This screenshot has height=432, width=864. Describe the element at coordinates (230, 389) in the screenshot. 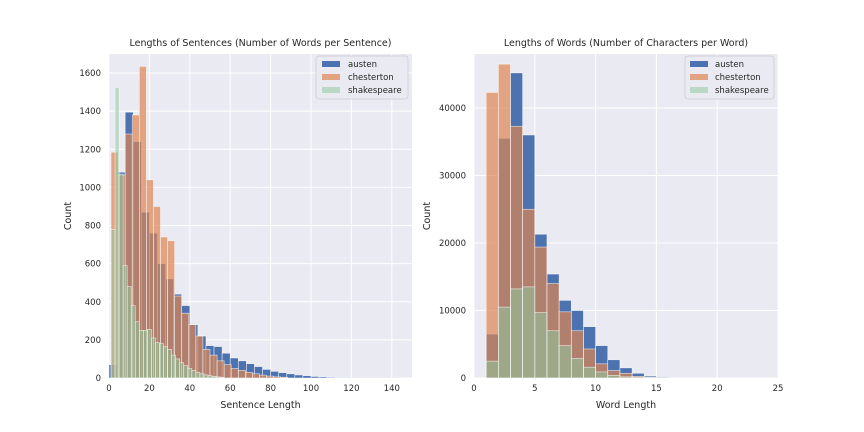

I see `x-tick-label: 60` at that location.